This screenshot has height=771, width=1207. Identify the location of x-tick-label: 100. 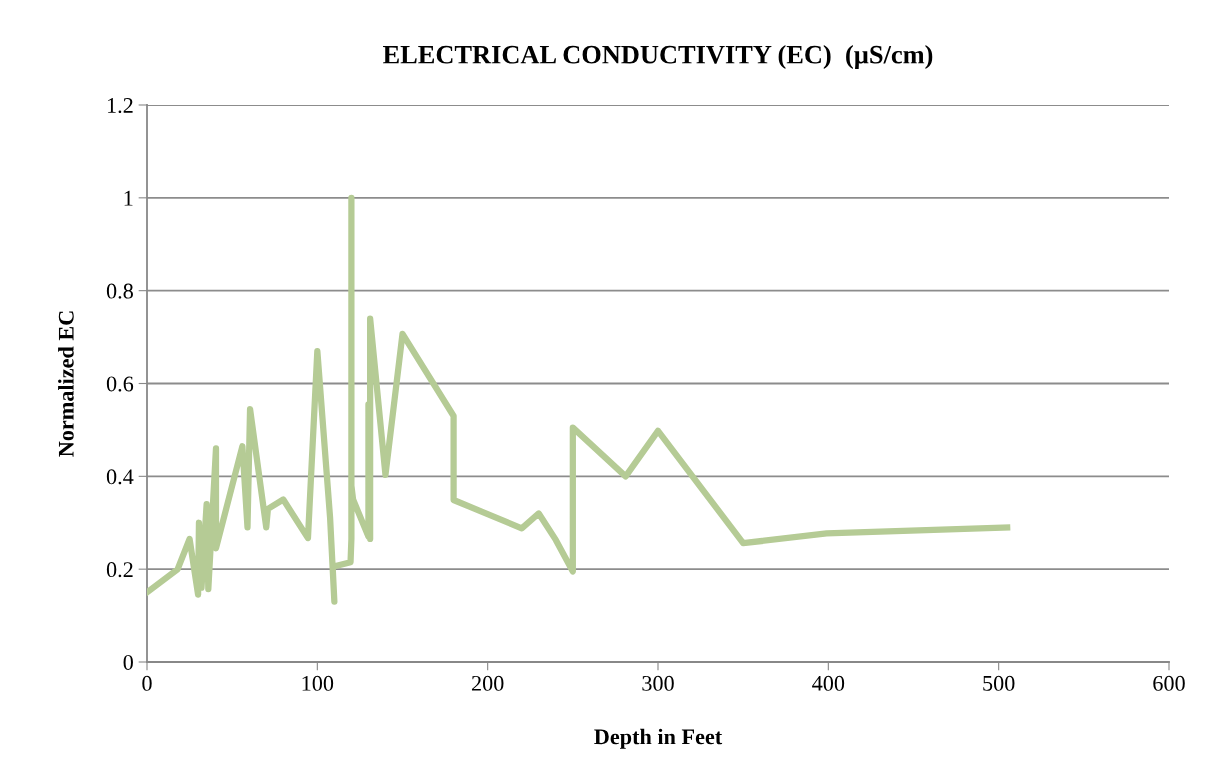
(318, 683).